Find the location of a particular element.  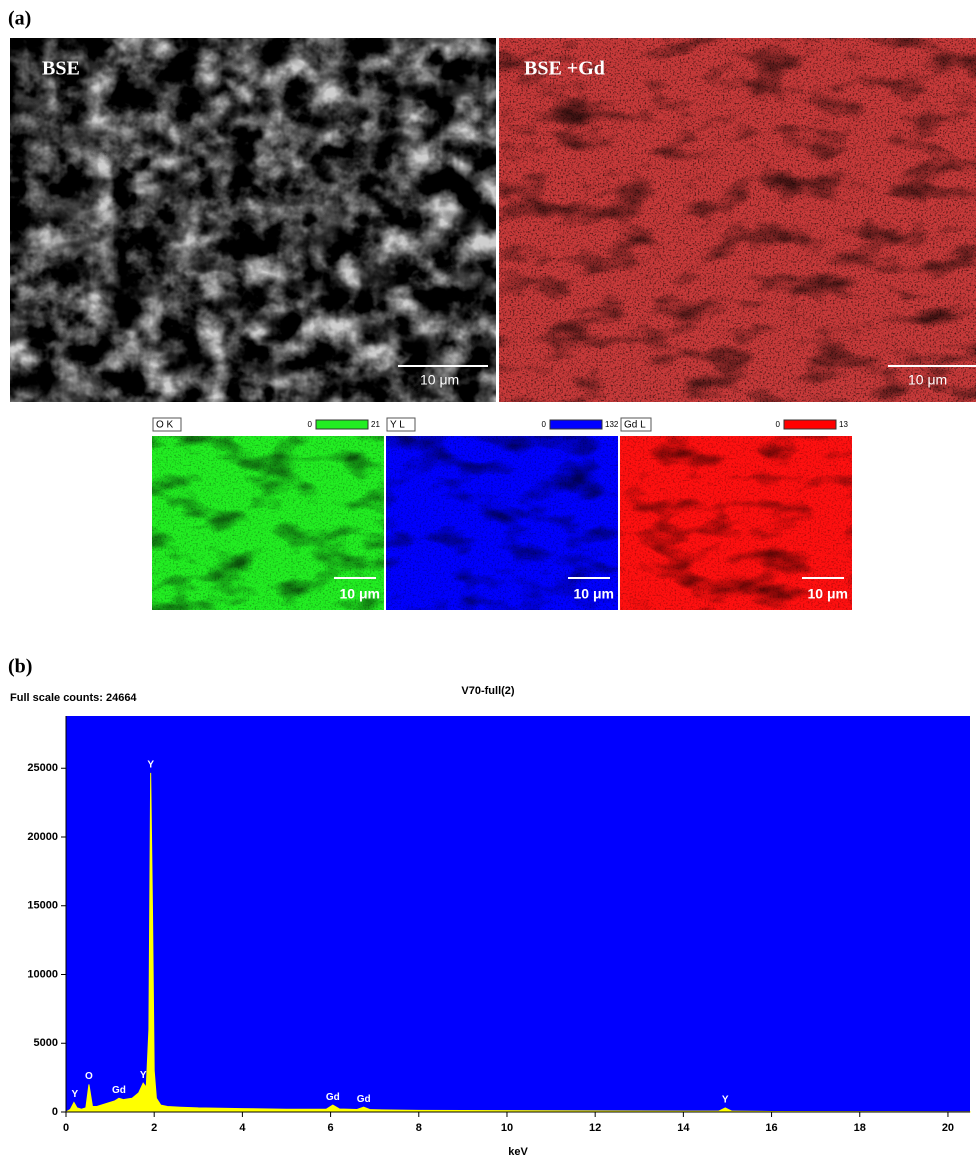

image-title: BSE is located at coordinates (61, 69).